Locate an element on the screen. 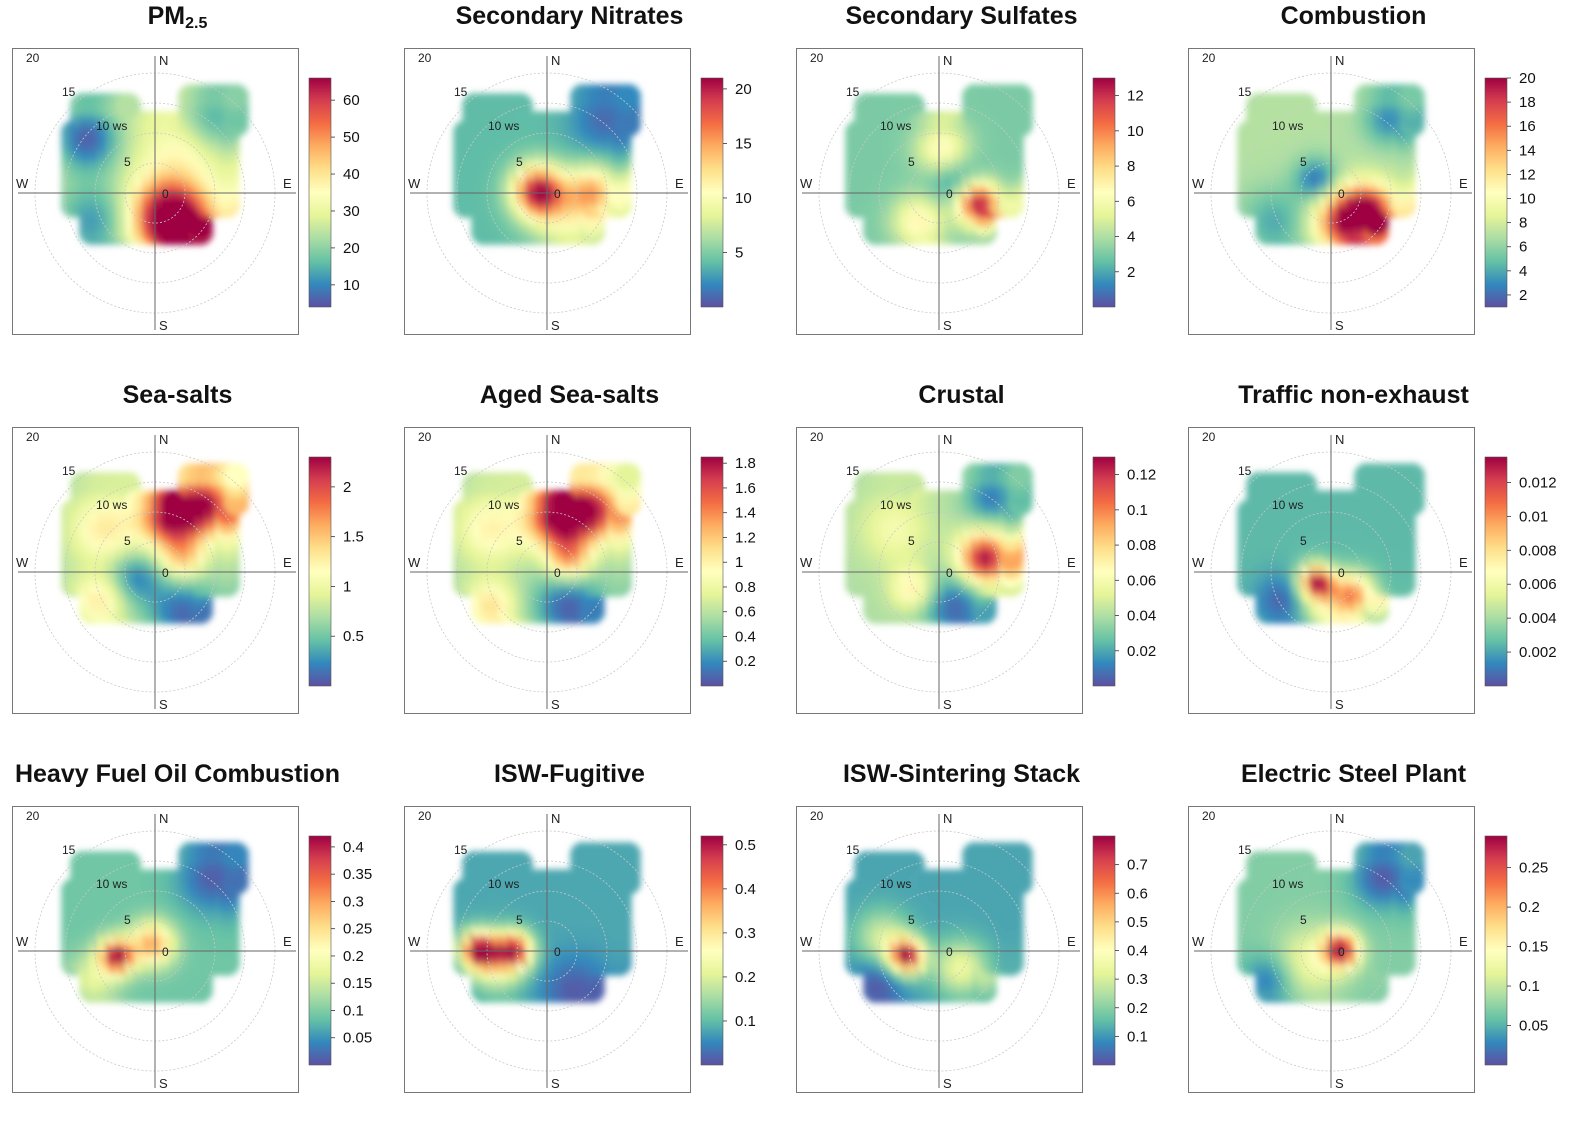 This screenshot has height=1128, width=1590. panel-title: PM2.5 is located at coordinates (177, 17).